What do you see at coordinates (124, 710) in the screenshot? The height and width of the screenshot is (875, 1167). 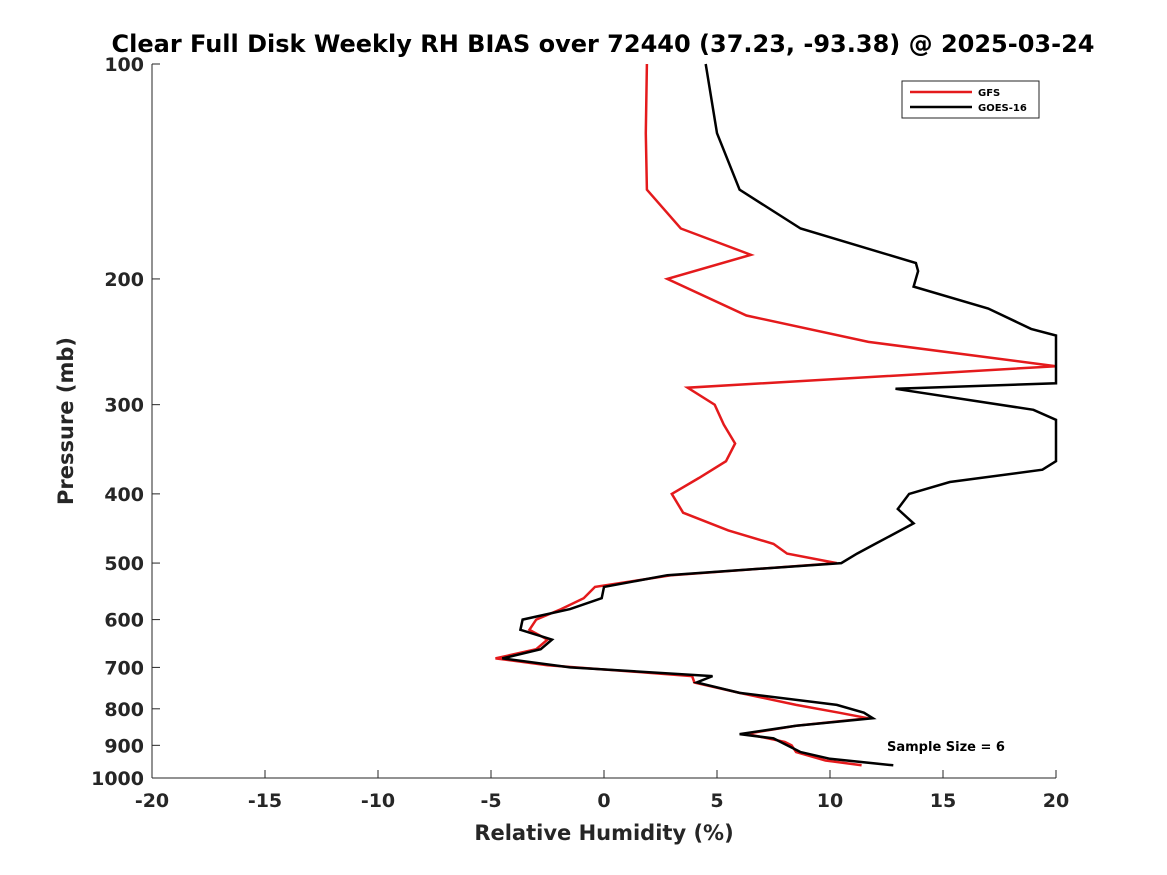 I see `y-tick-label: 800` at bounding box center [124, 710].